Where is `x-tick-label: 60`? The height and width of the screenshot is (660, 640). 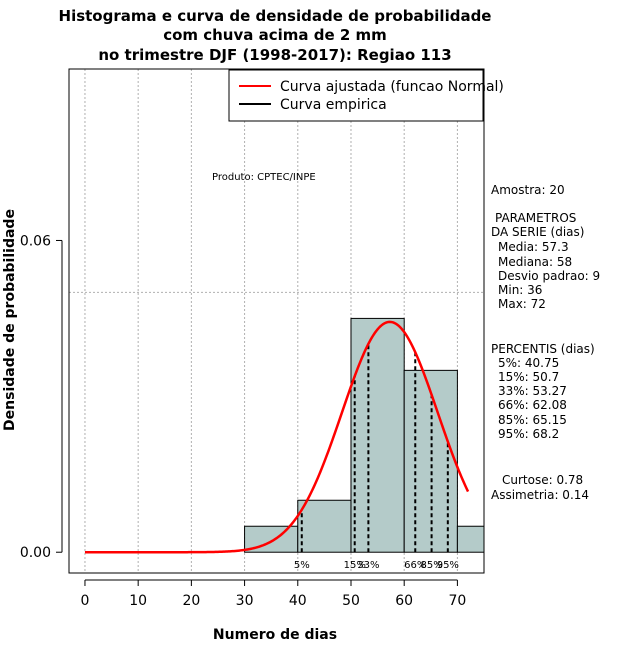
x-tick-label: 60 is located at coordinates (404, 601).